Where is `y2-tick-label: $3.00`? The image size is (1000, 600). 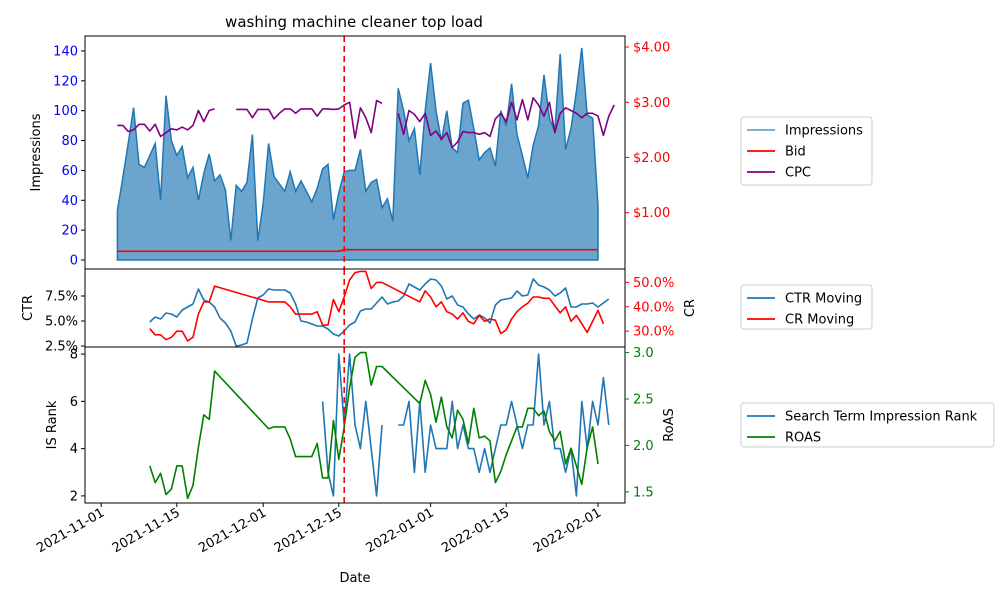
y2-tick-label: $3.00 is located at coordinates (651, 103).